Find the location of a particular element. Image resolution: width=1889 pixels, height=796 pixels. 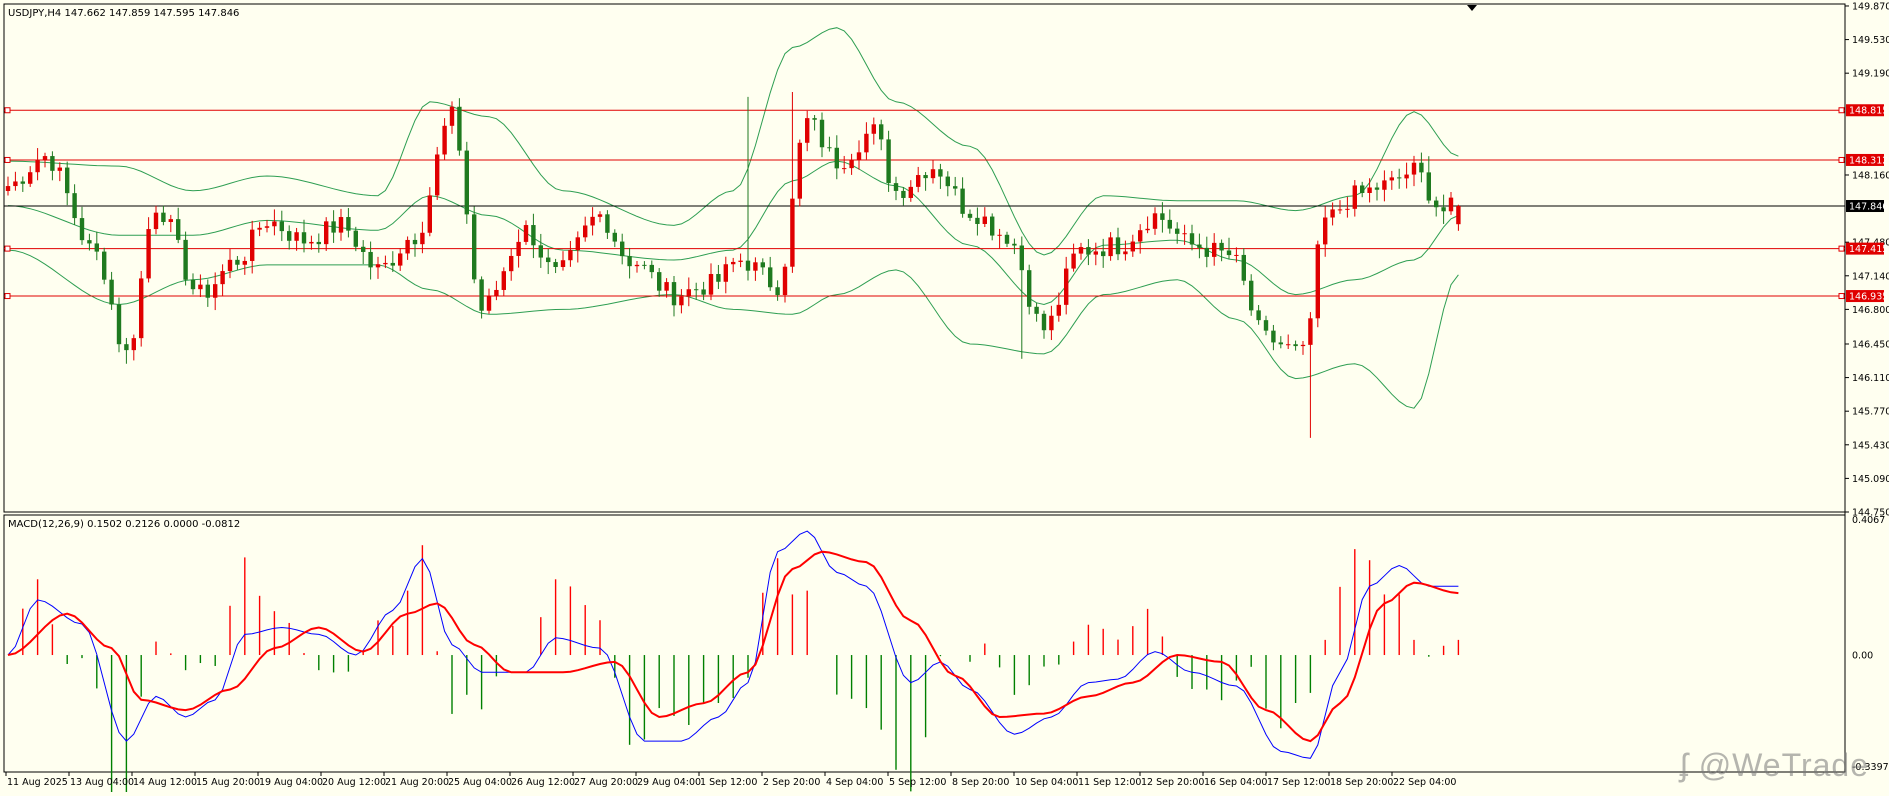

current-price-label: 147.846 is located at coordinates (1868, 207).